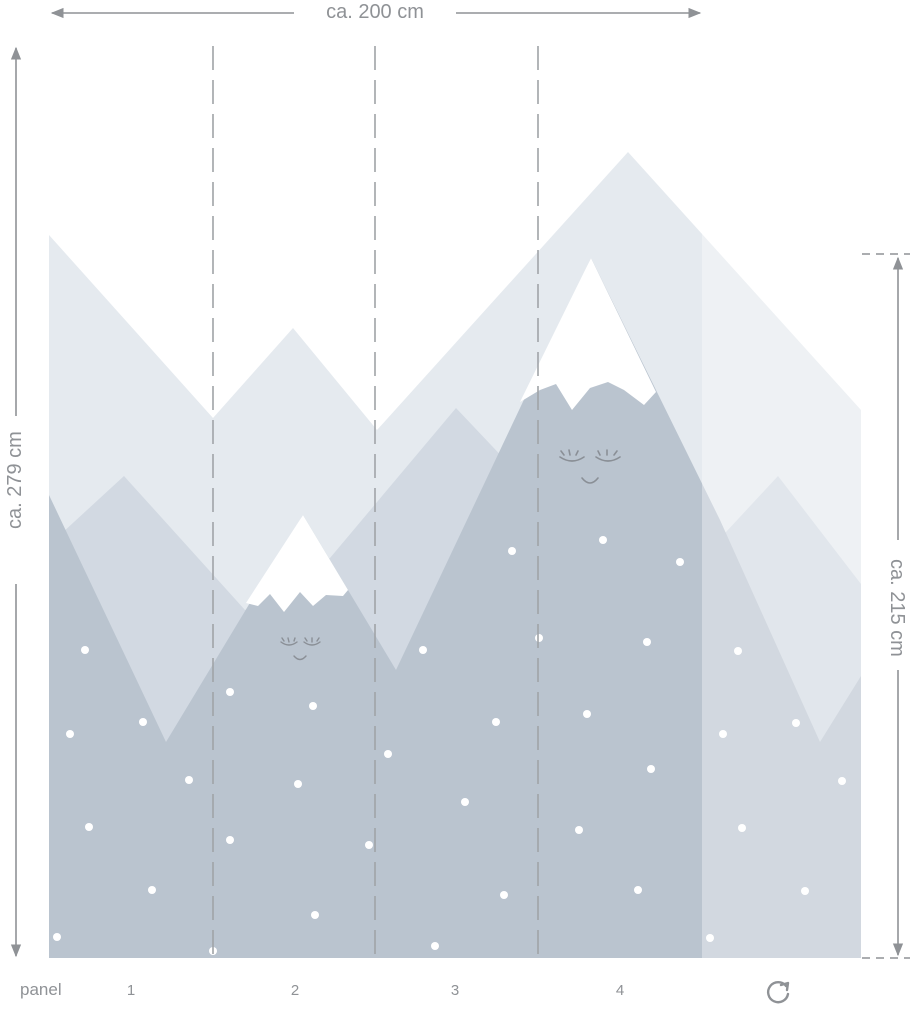 Image resolution: width=915 pixels, height=1016 pixels. I want to click on height-label: ca. 279 cm, so click(15, 480).